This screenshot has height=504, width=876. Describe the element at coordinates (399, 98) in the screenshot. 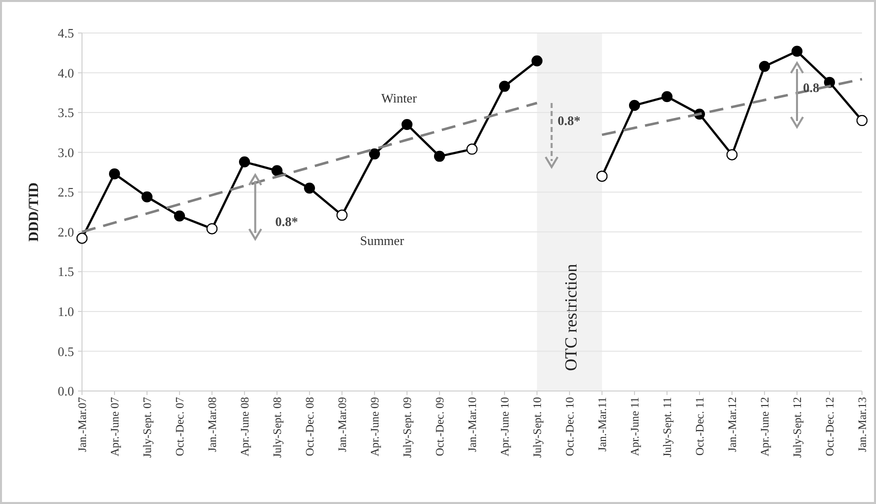

I see `annotation: Winter` at that location.